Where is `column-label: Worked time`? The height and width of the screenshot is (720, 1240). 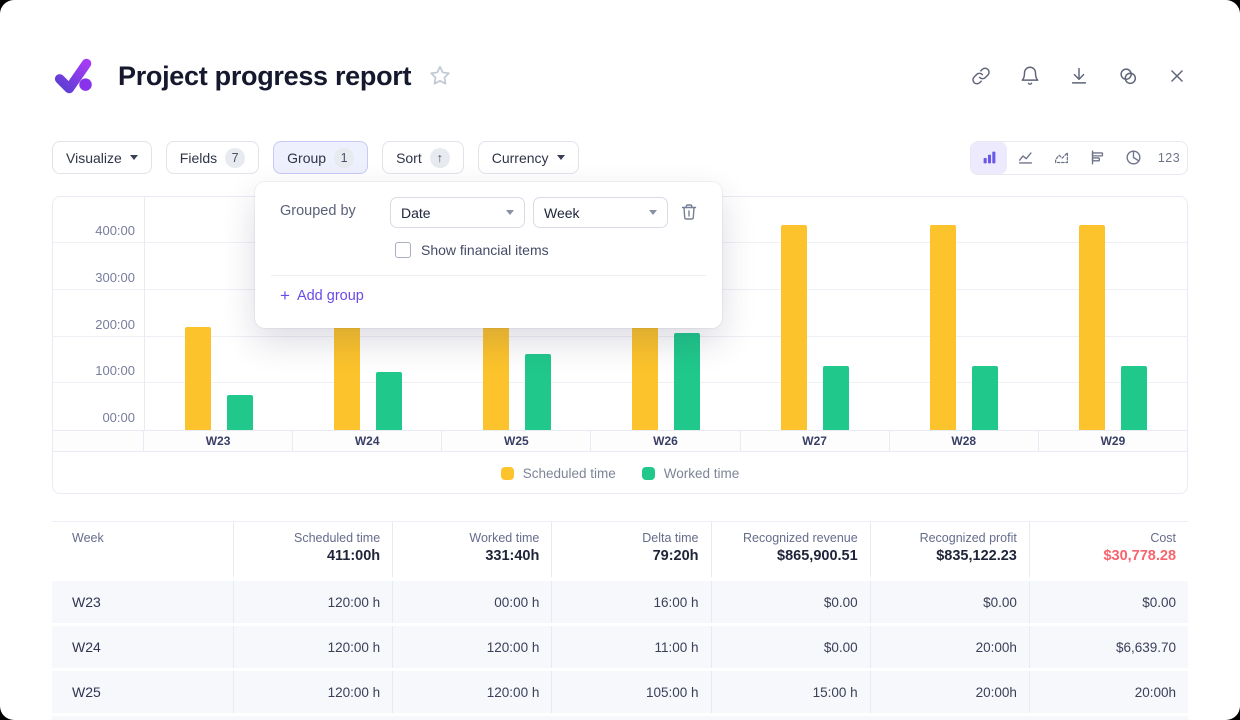 column-label: Worked time is located at coordinates (504, 538).